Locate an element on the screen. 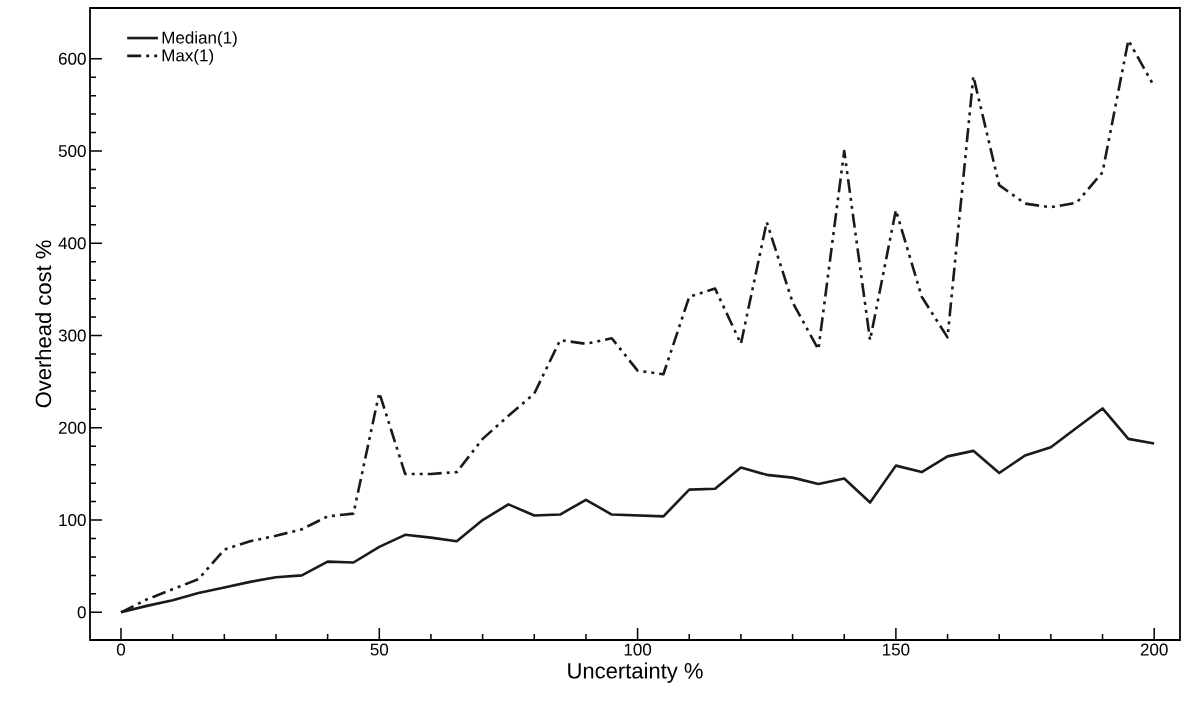  y-tick-label: 500 is located at coordinates (72, 151).